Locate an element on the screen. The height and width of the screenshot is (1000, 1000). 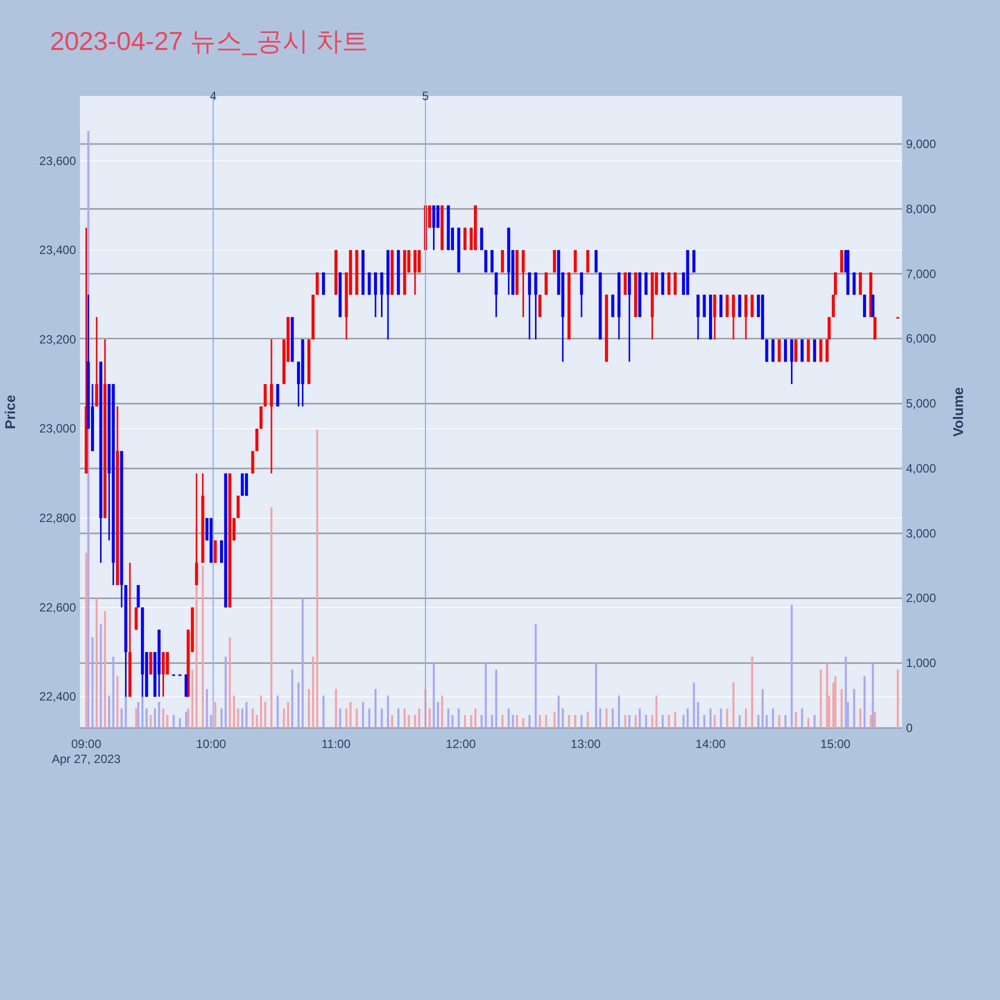
x-tick-label: 14:00 is located at coordinates (711, 744).